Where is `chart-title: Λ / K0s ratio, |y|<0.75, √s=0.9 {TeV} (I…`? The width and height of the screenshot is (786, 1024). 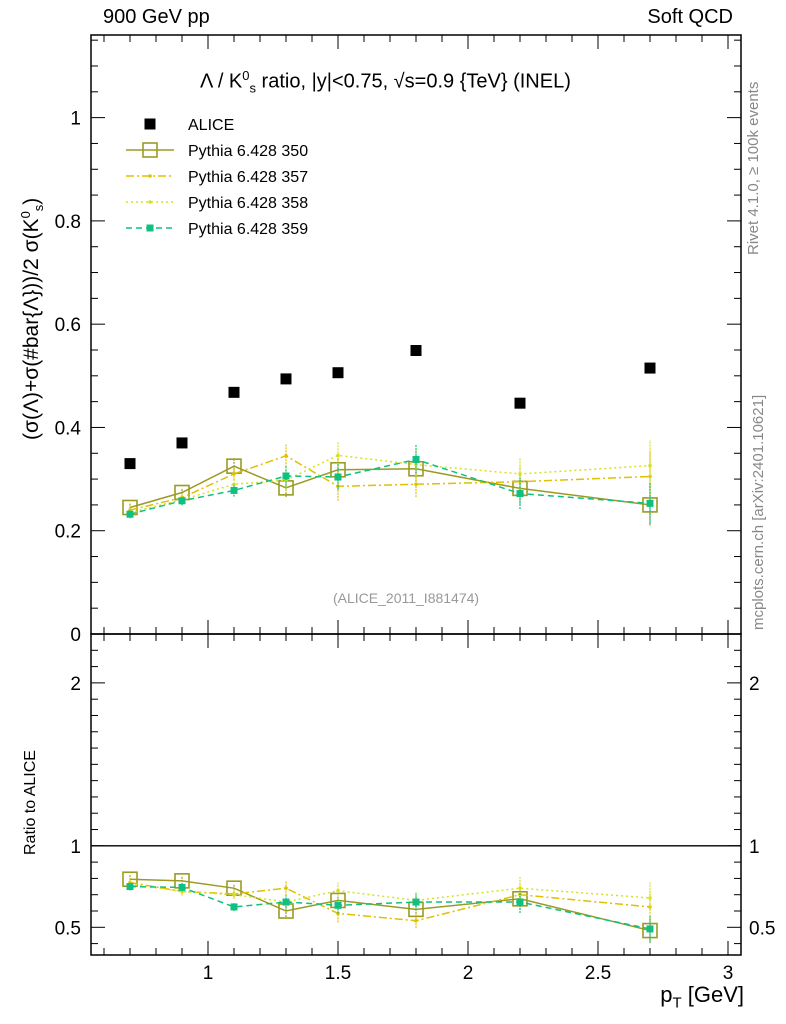
chart-title: Λ / K0s ratio, |y|<0.75, √s=0.9 {TeV} (I… is located at coordinates (385, 82).